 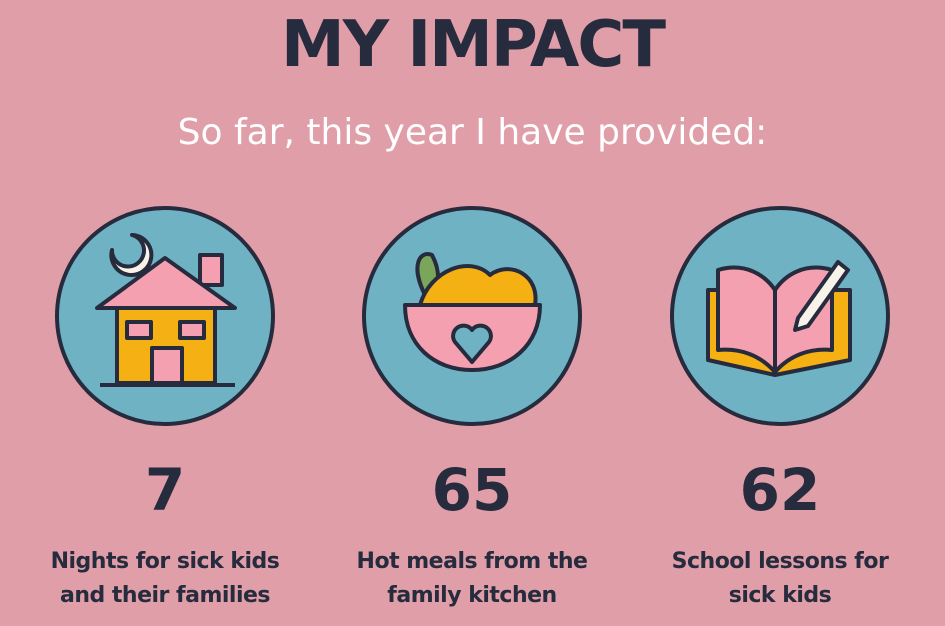 I want to click on label-line: School lessons for, so click(x=780, y=561).